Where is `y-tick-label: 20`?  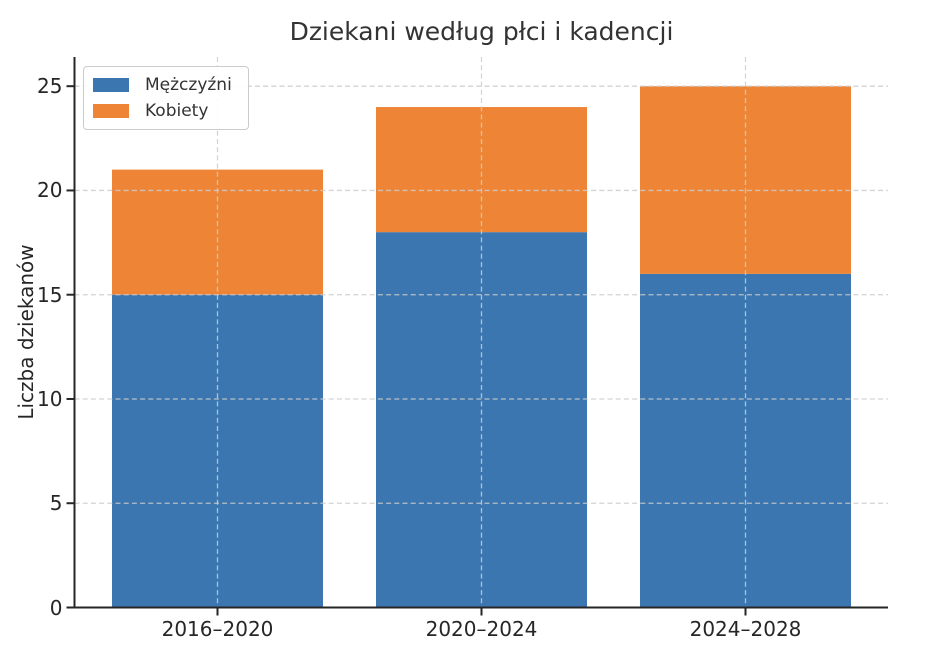 y-tick-label: 20 is located at coordinates (50, 190).